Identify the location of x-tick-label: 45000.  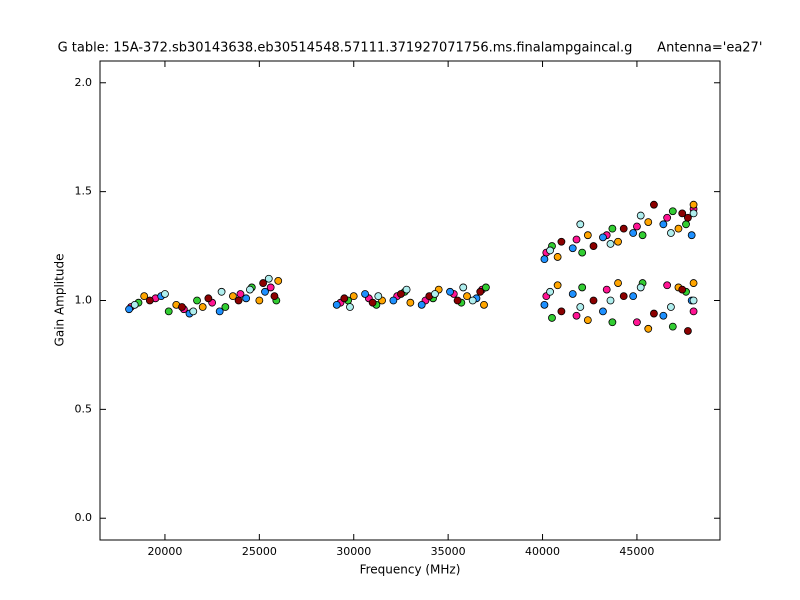
(636, 551).